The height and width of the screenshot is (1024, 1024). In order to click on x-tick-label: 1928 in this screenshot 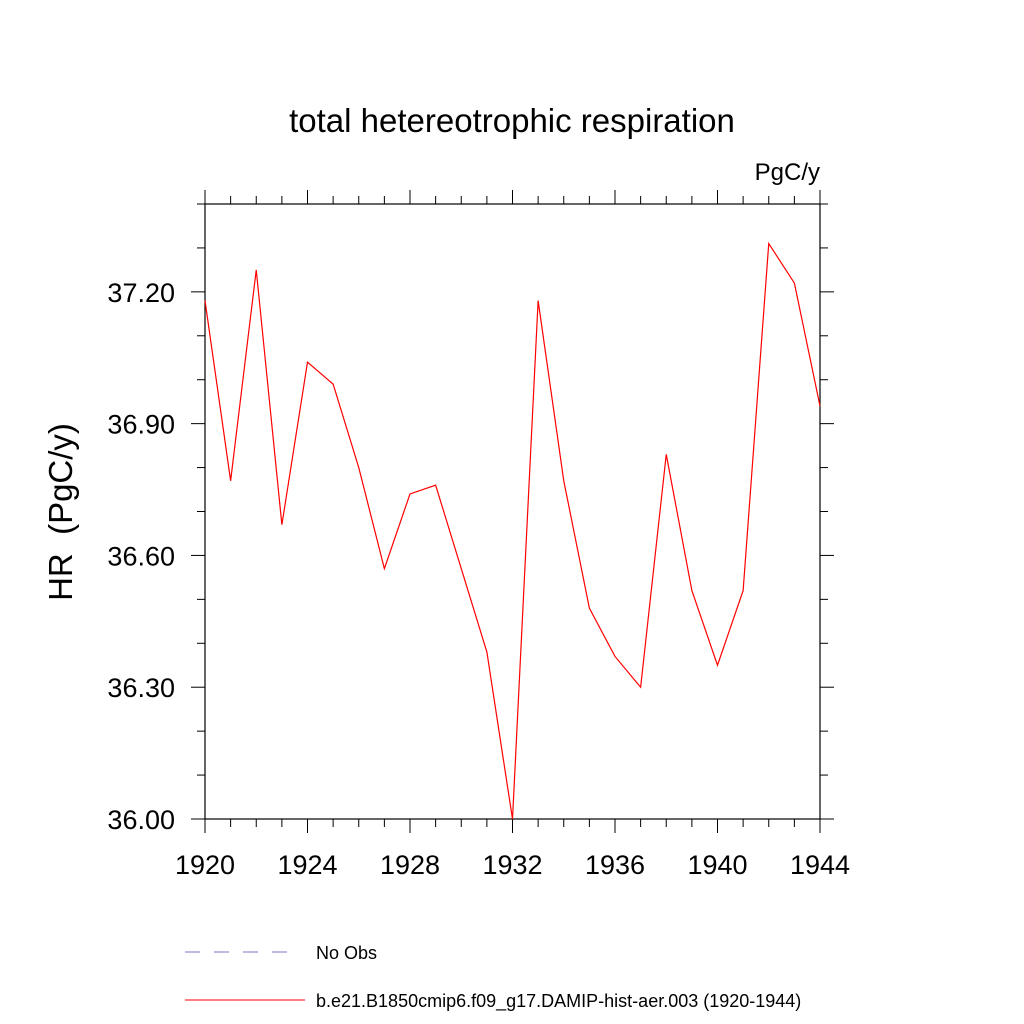, I will do `click(410, 865)`.